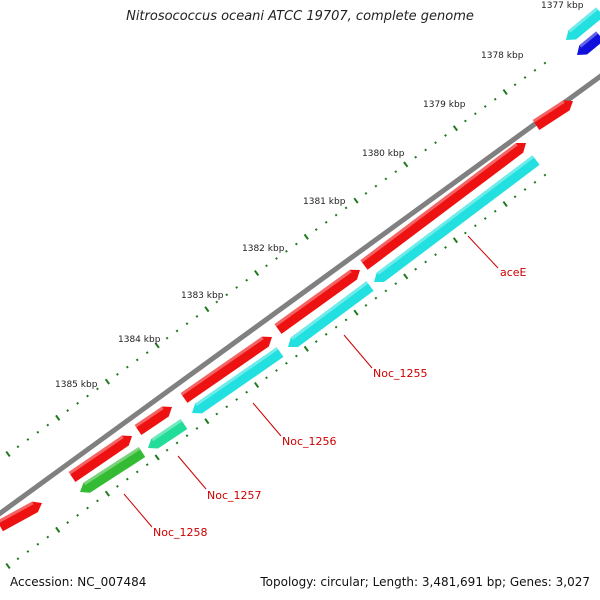 This screenshot has width=600, height=600. Describe the element at coordinates (513, 272) in the screenshot. I see `gene-label-aceE: aceE` at that location.